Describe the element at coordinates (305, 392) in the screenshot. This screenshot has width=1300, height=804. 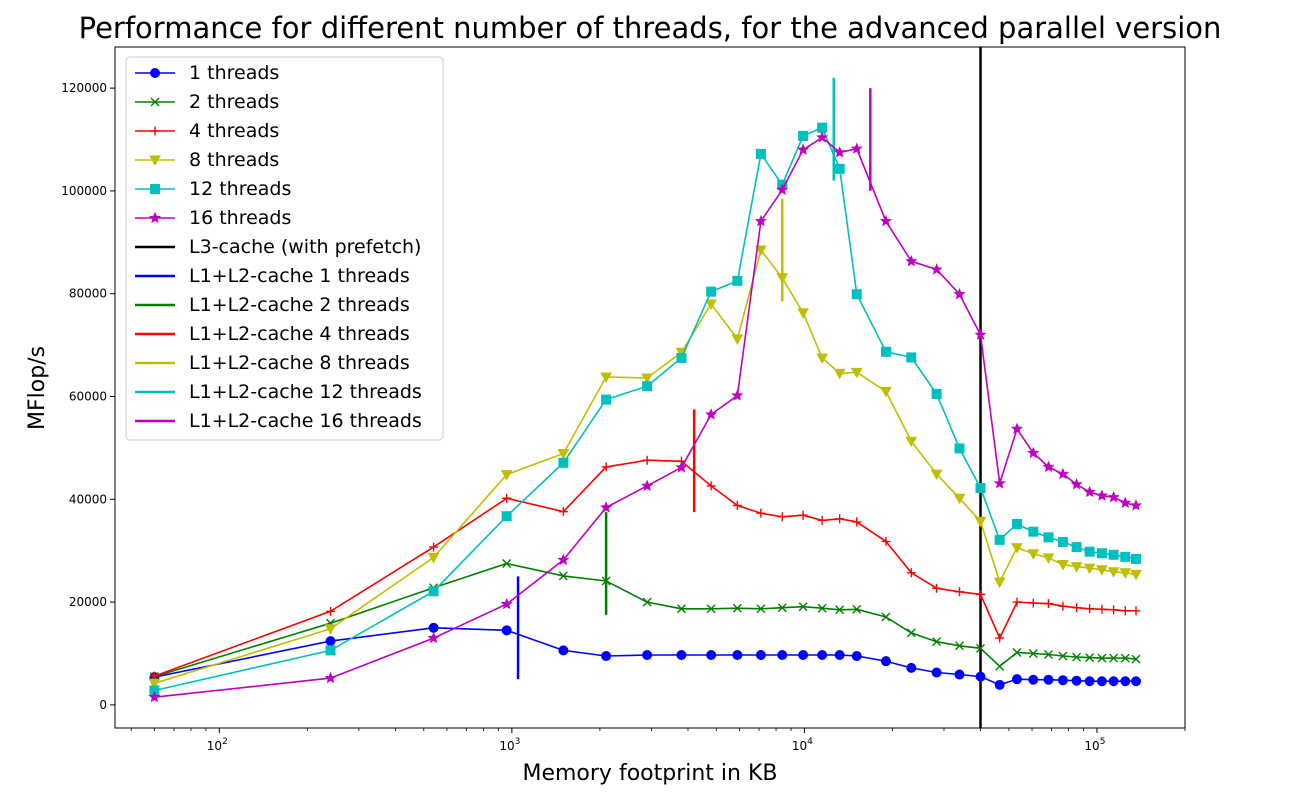
I see `legend-label: L1+L2-cache 12 threads` at that location.